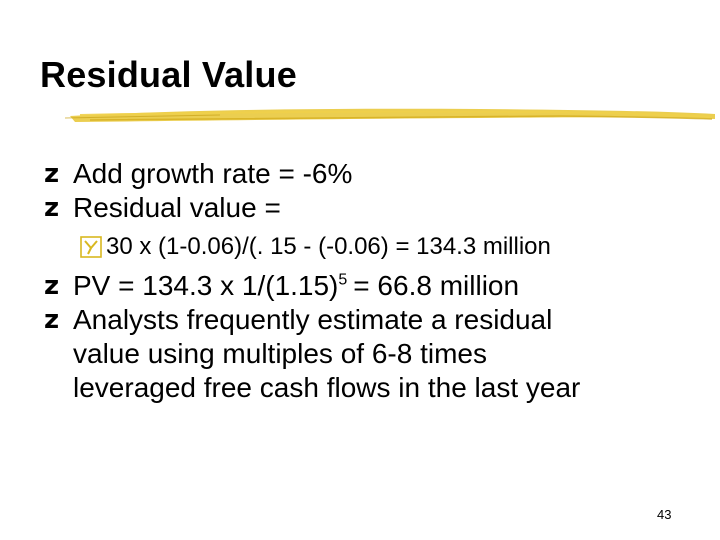 The image size is (720, 540). Describe the element at coordinates (436, 285) in the screenshot. I see `pv-result: = 66.8 million` at that location.